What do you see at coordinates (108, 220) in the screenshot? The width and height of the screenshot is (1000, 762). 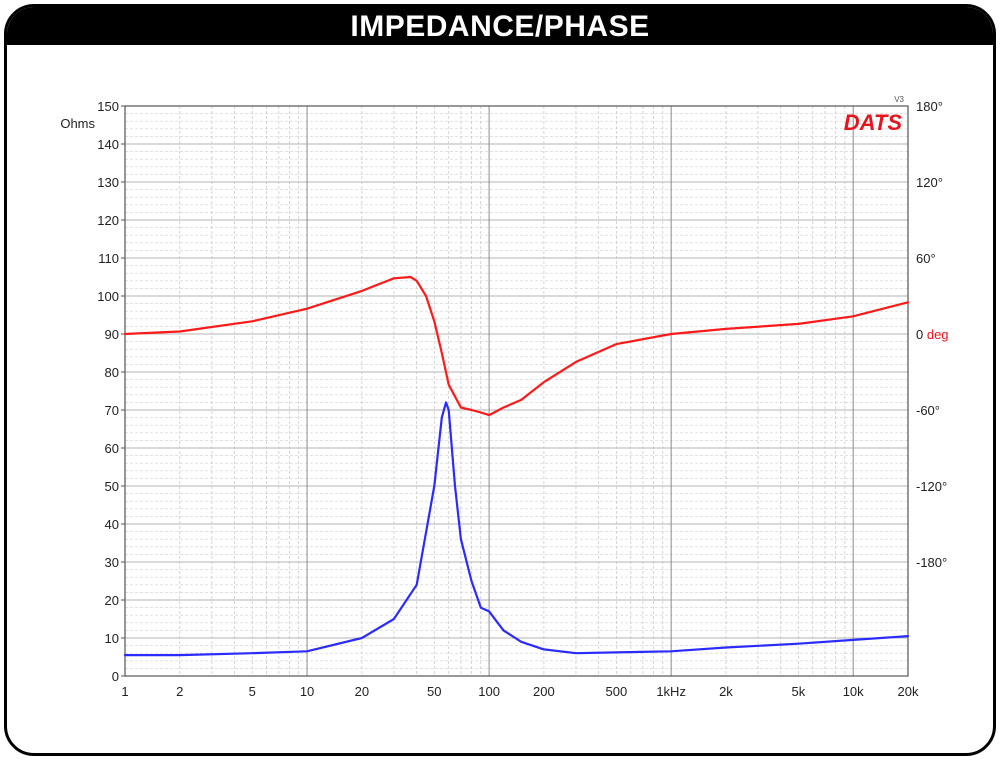 I see `y-tick-label: 120` at bounding box center [108, 220].